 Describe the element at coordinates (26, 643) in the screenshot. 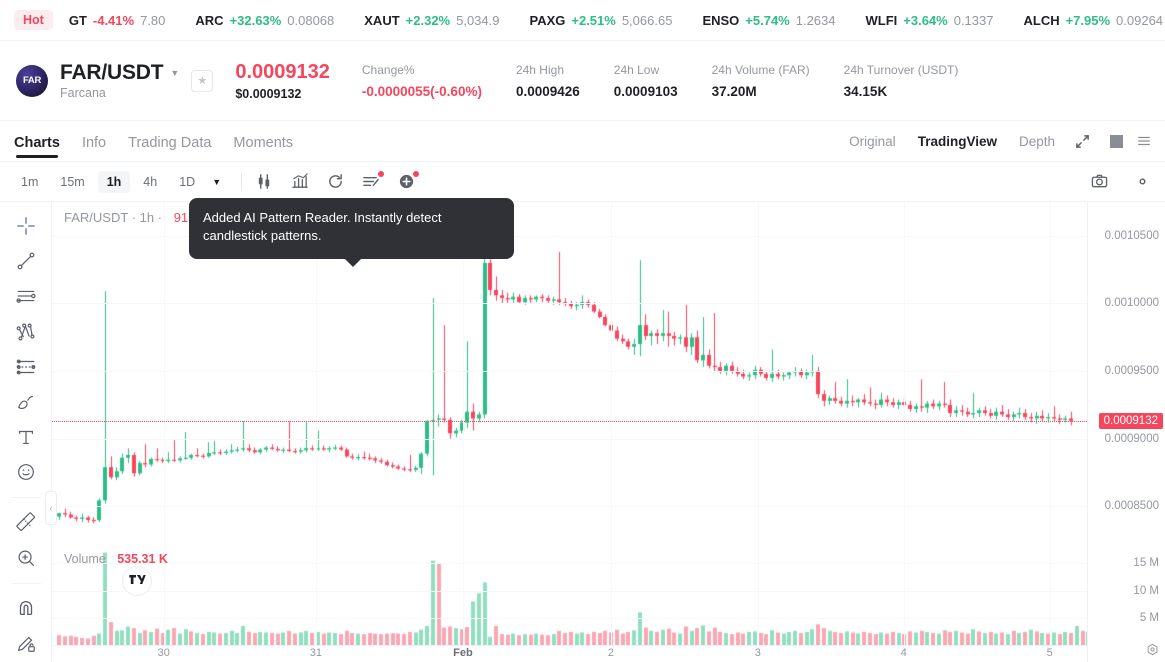

I see `lock-drawings-tool-icon` at that location.